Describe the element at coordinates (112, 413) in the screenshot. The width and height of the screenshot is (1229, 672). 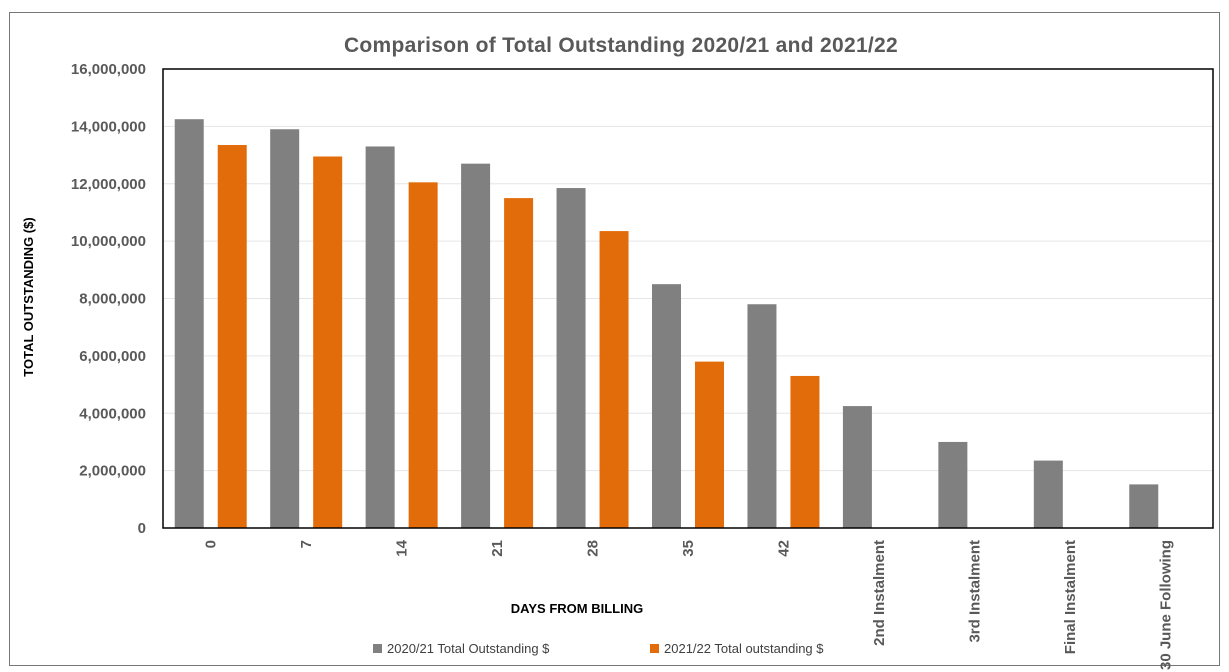
I see `y-tick-label: 4,000,000` at that location.